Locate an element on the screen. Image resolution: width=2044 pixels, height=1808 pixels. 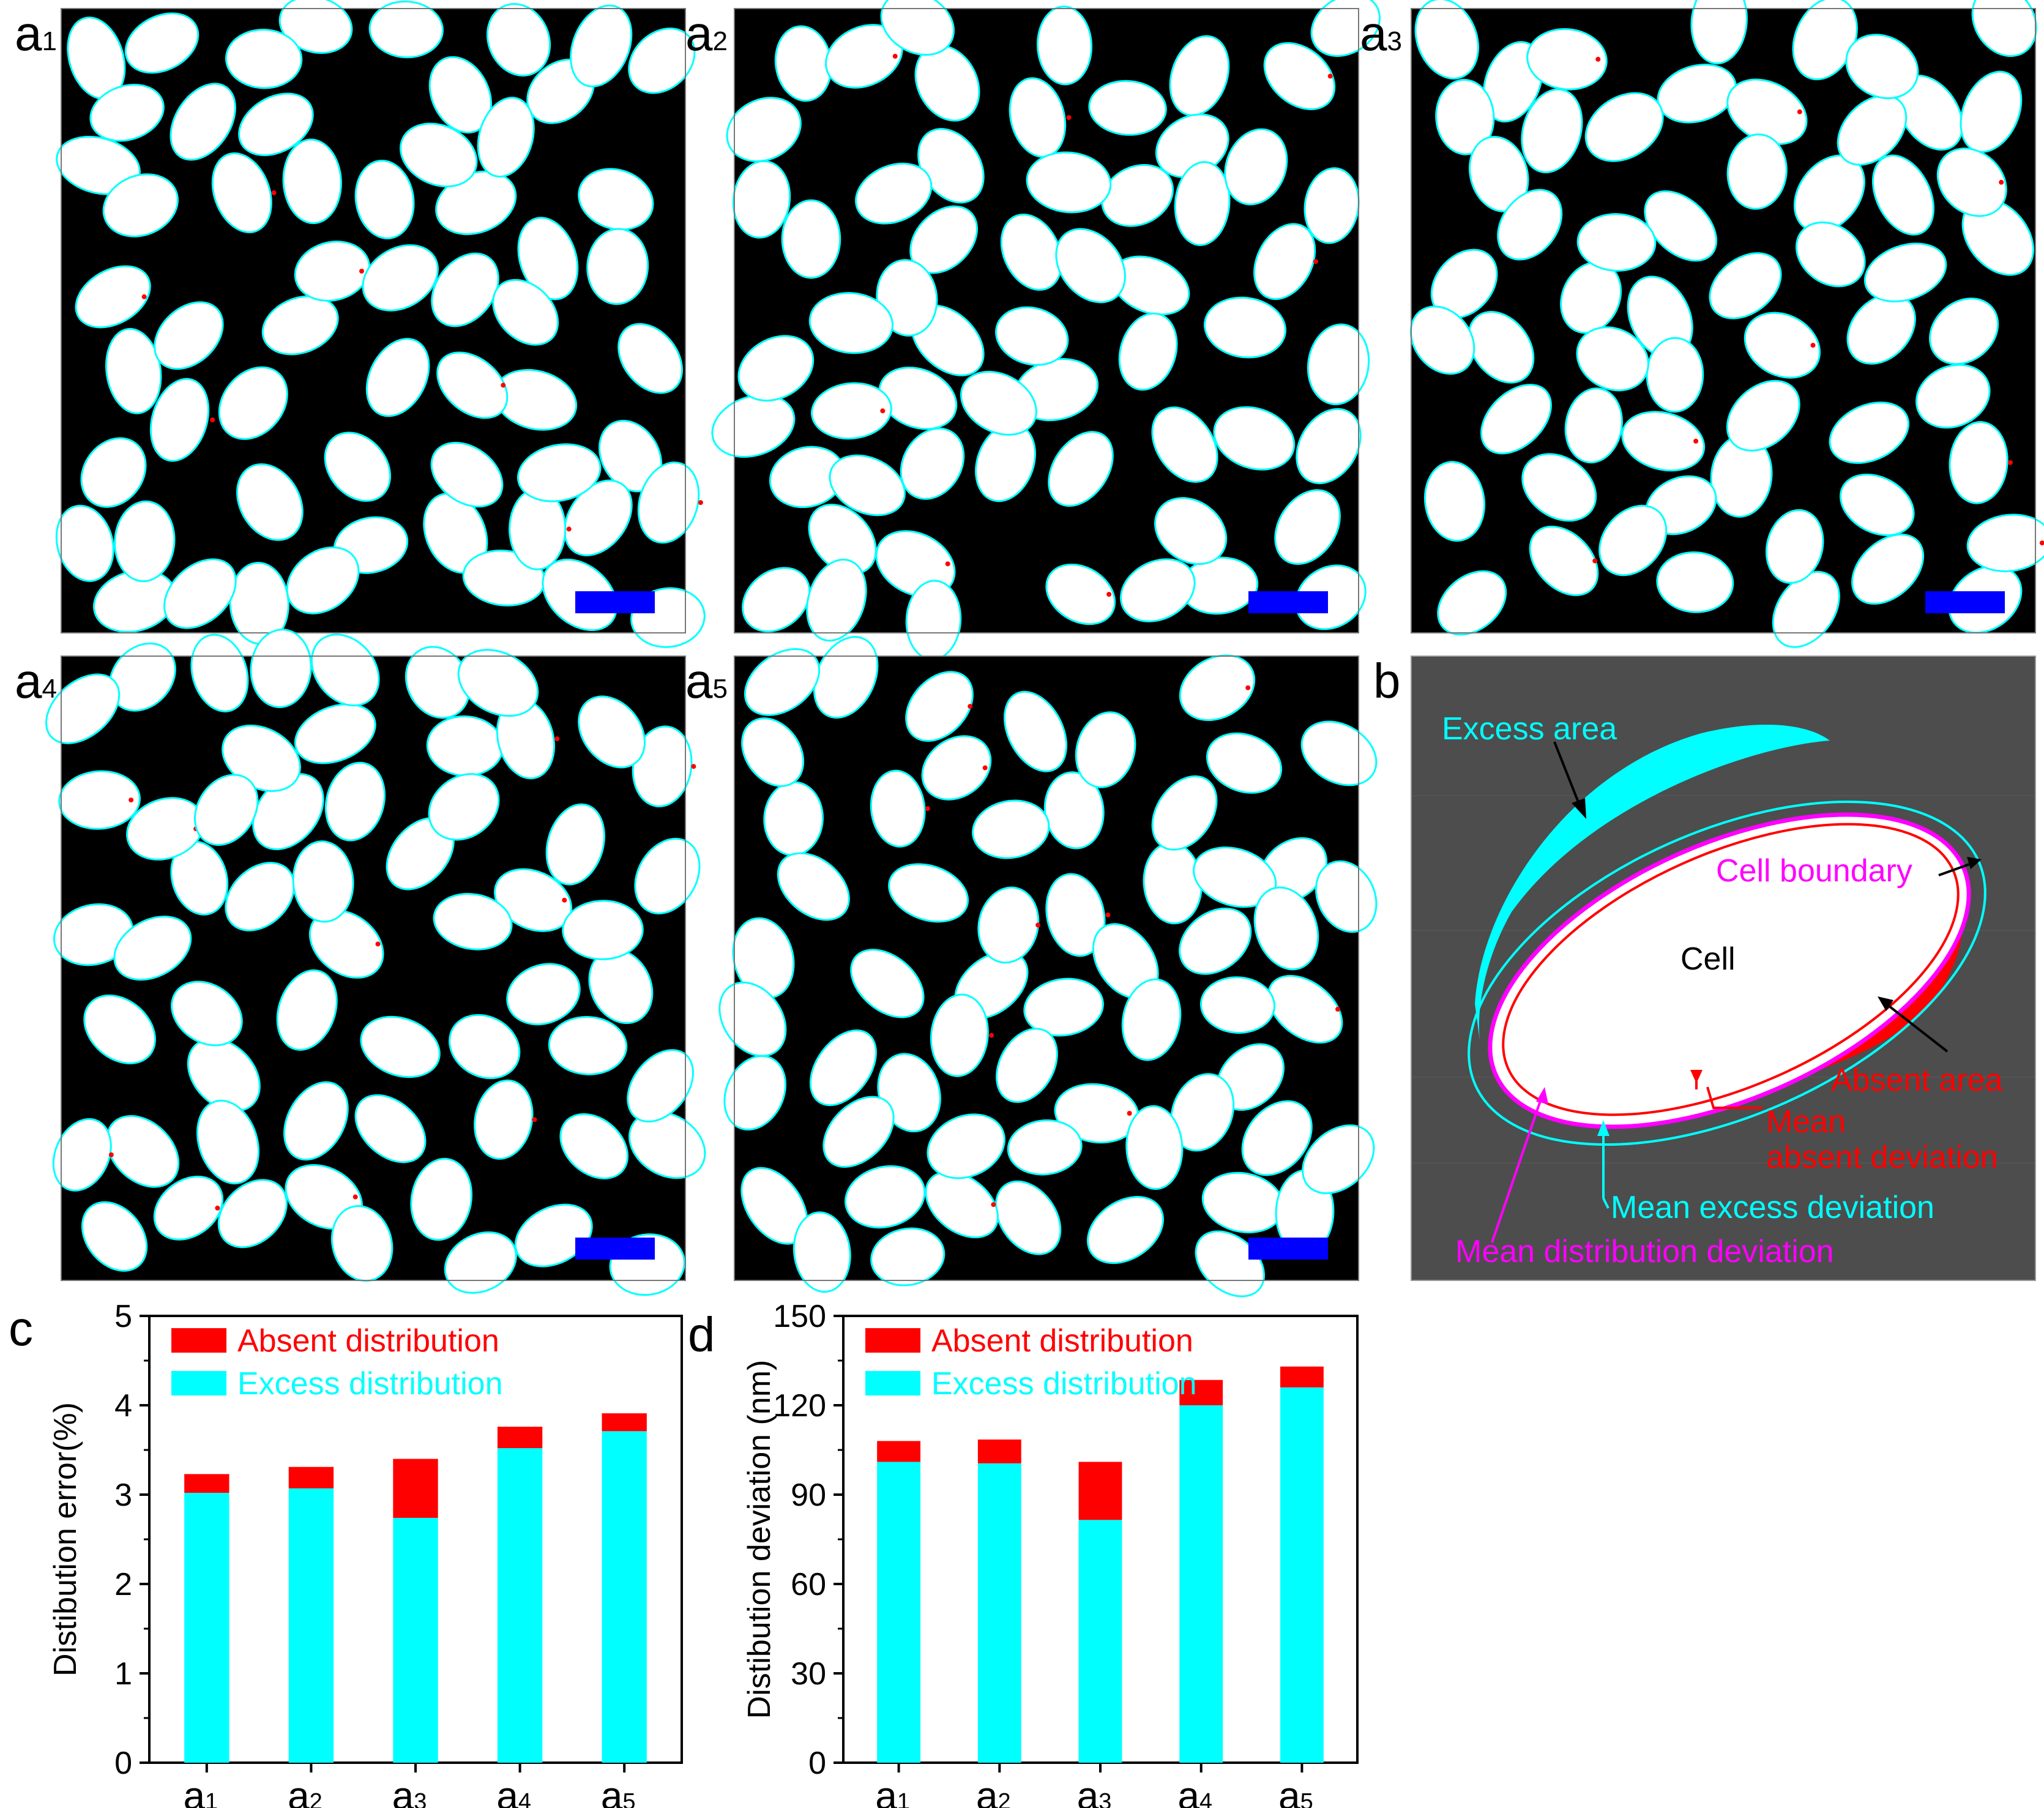
segmentation-cells is located at coordinates (380, 324).